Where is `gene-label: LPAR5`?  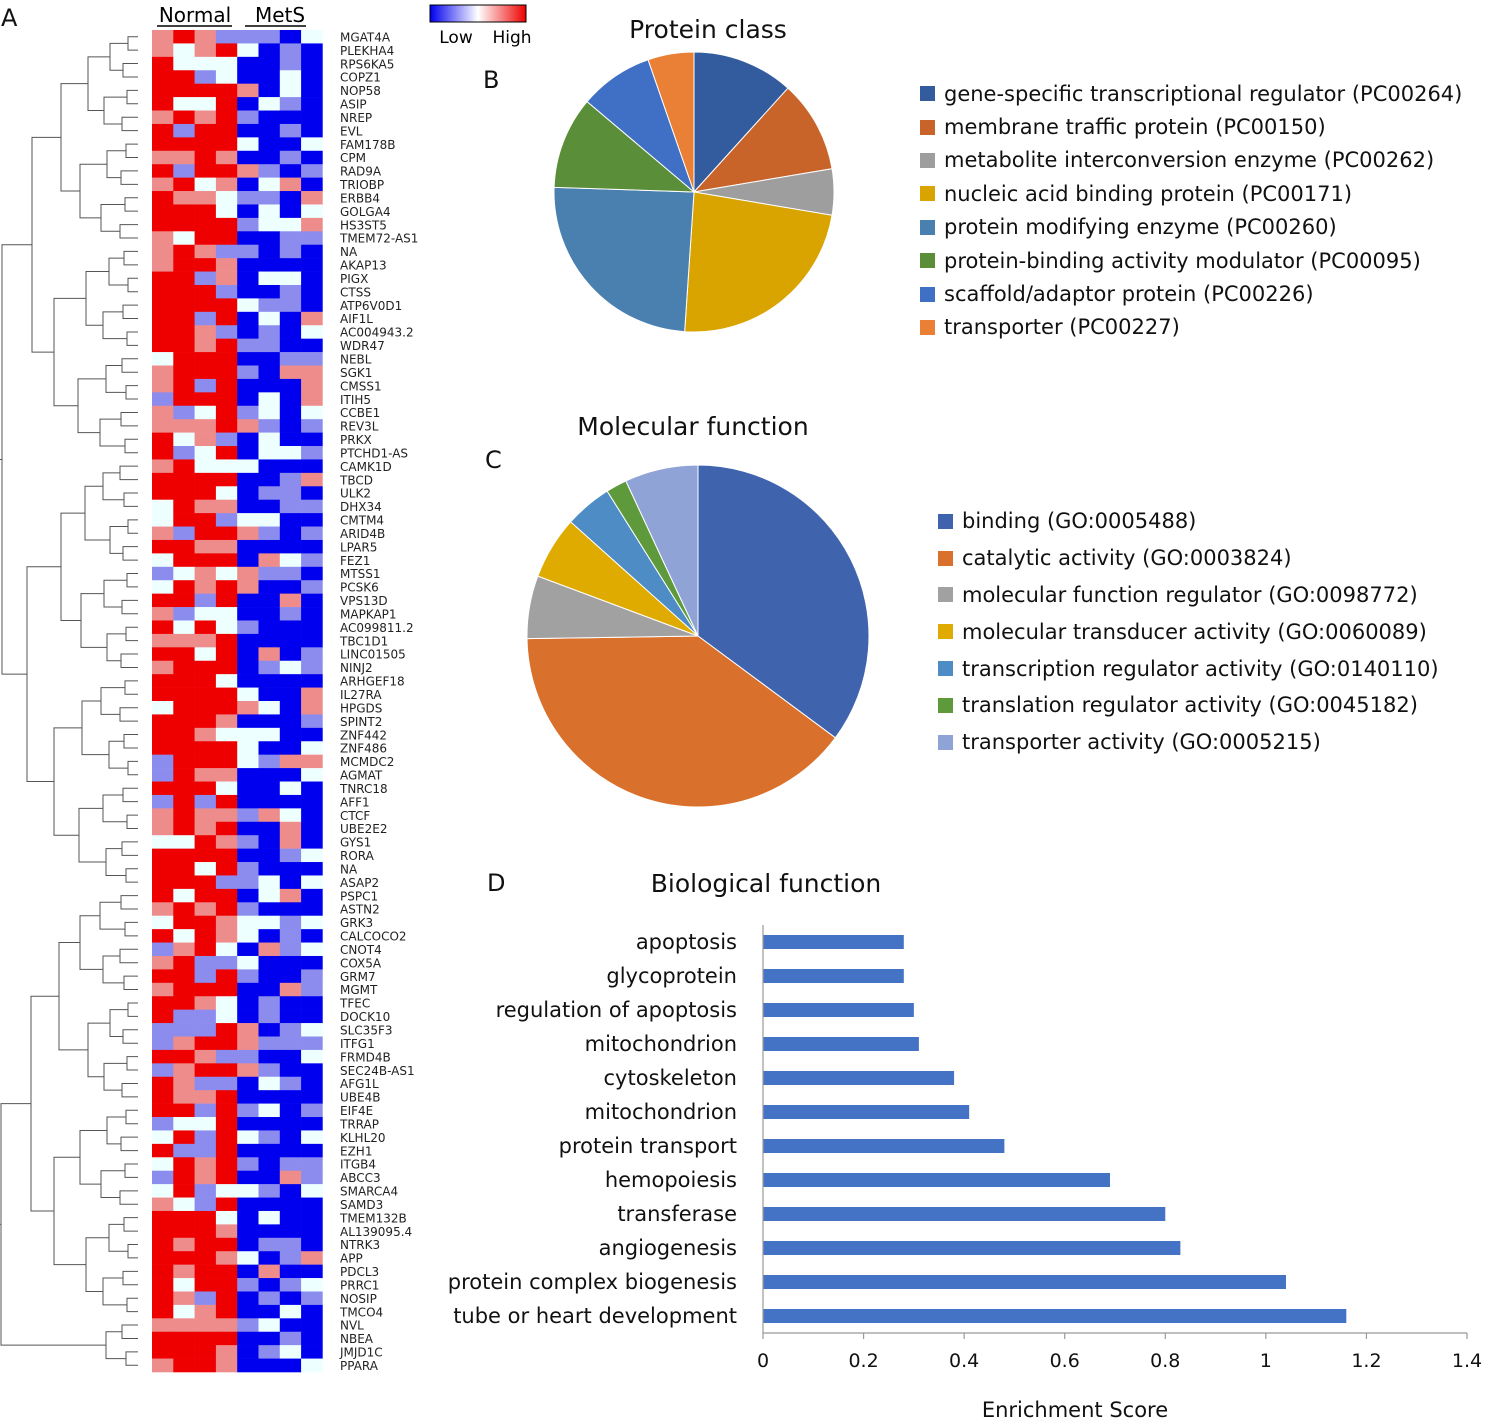 gene-label: LPAR5 is located at coordinates (358, 547).